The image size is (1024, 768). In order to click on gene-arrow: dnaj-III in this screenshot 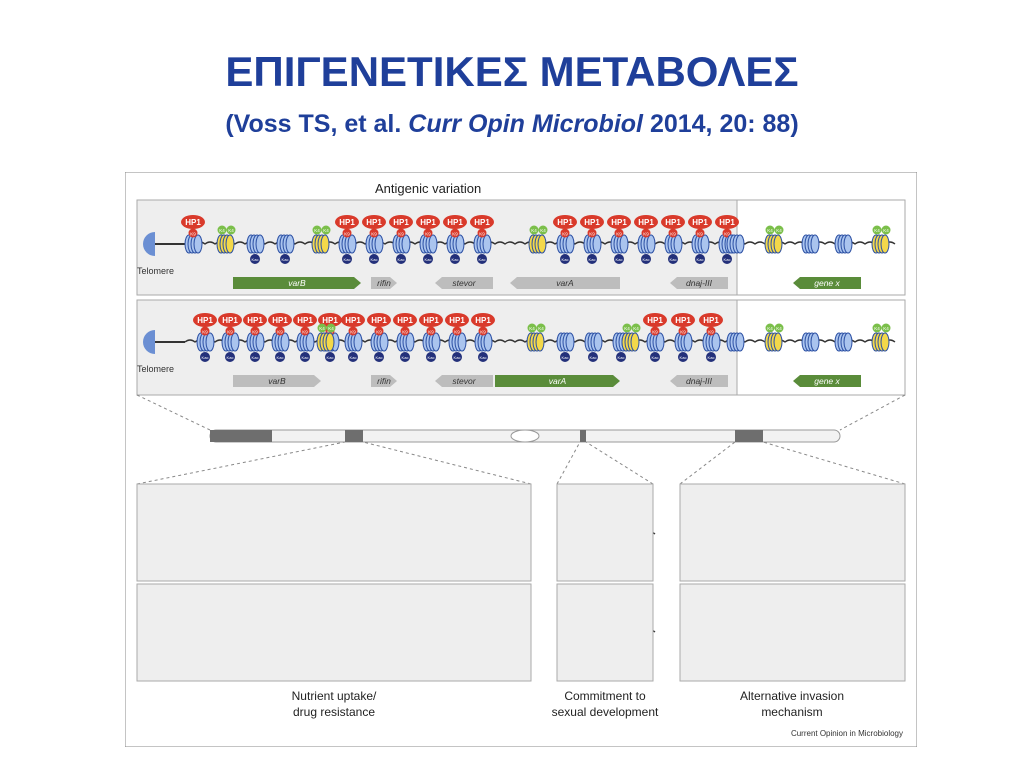, I will do `click(699, 381)`.